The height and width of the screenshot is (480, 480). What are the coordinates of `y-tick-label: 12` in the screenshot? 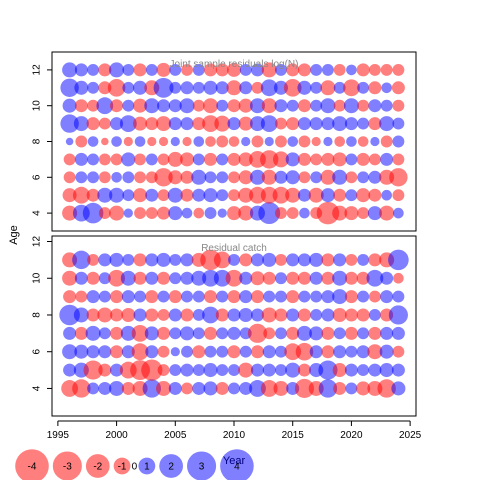 It's located at (37, 242).